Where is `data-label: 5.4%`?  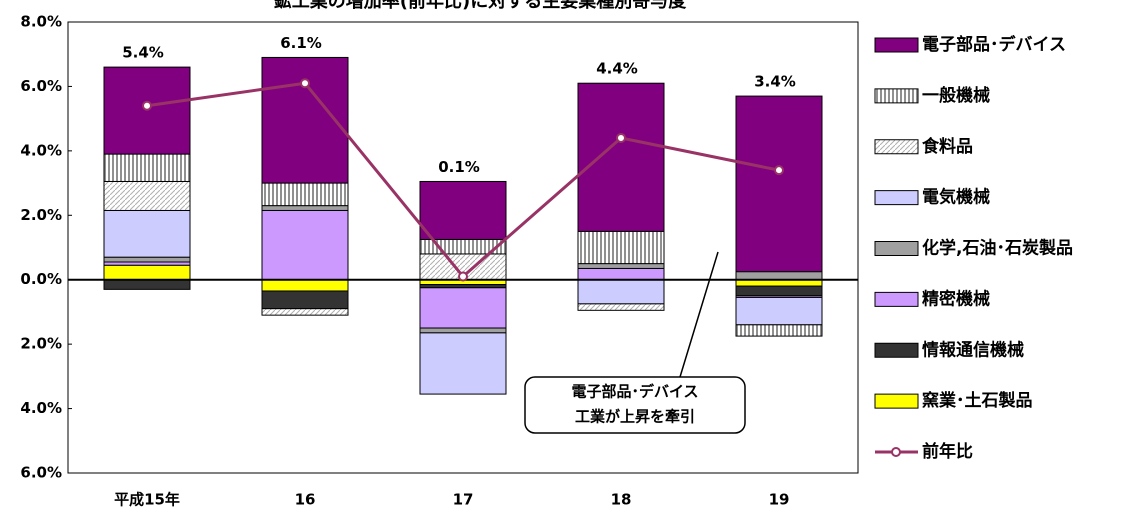 data-label: 5.4% is located at coordinates (143, 53).